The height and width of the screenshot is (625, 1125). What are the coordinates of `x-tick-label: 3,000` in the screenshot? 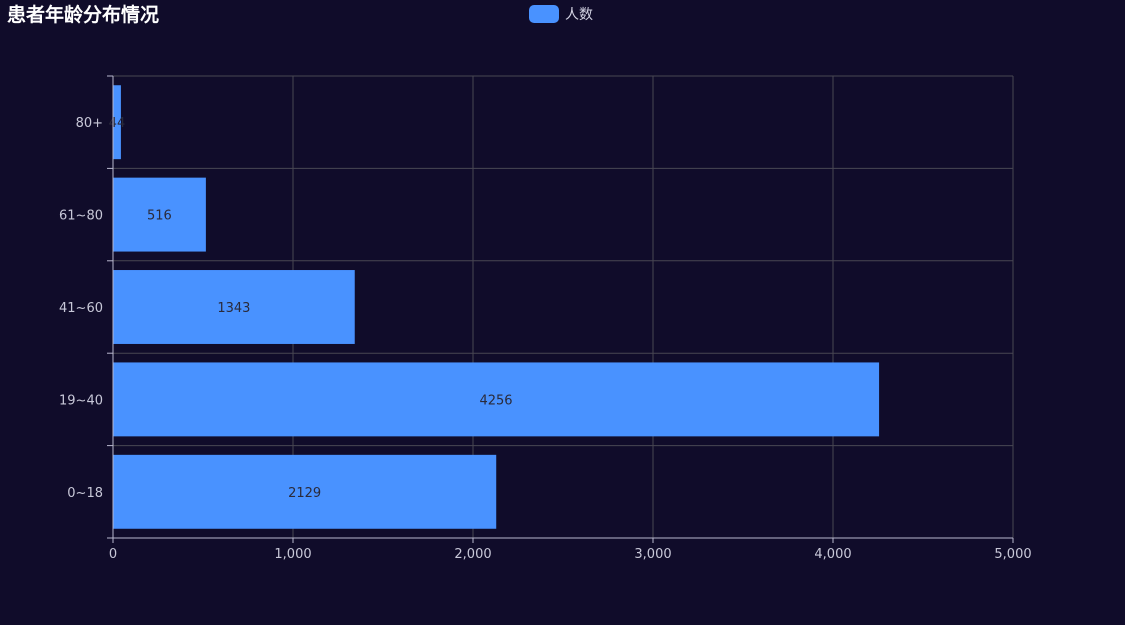 It's located at (652, 554).